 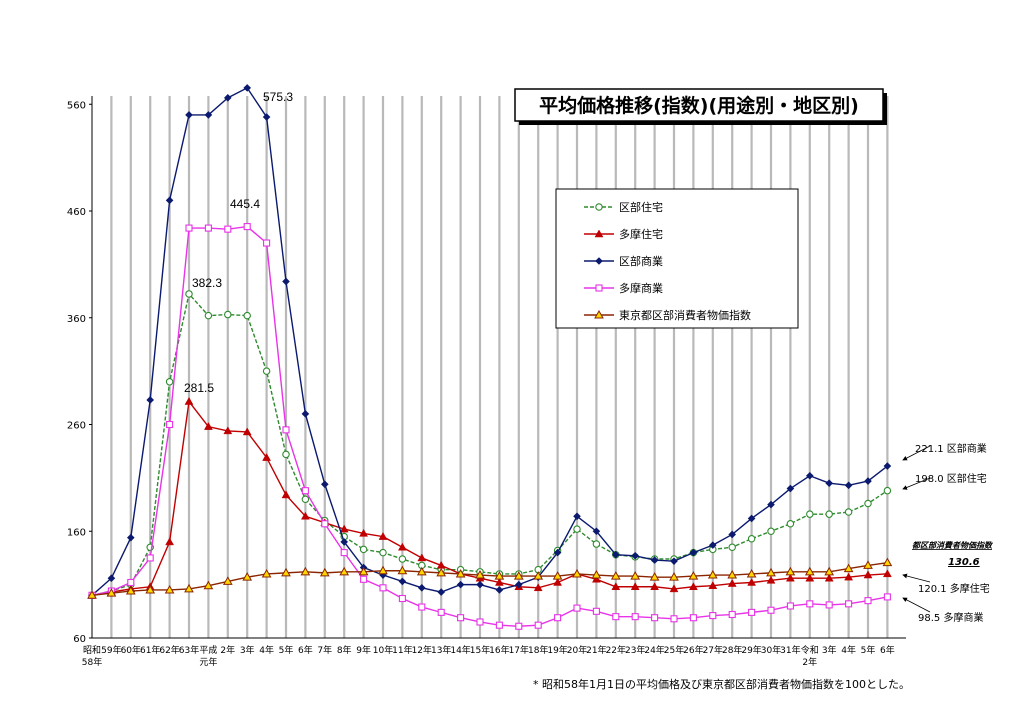 What do you see at coordinates (460, 650) in the screenshot?
I see `x-tick-label: 14年` at bounding box center [460, 650].